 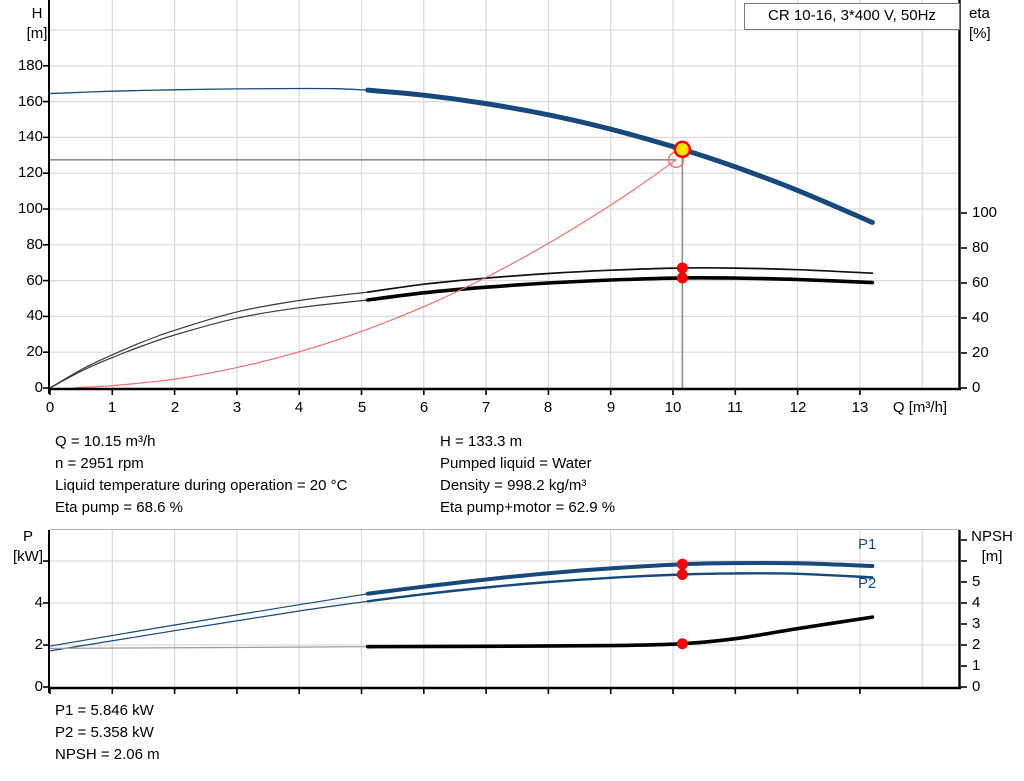 What do you see at coordinates (105, 441) in the screenshot?
I see `op-flow: Q = 10.15 m³/h` at bounding box center [105, 441].